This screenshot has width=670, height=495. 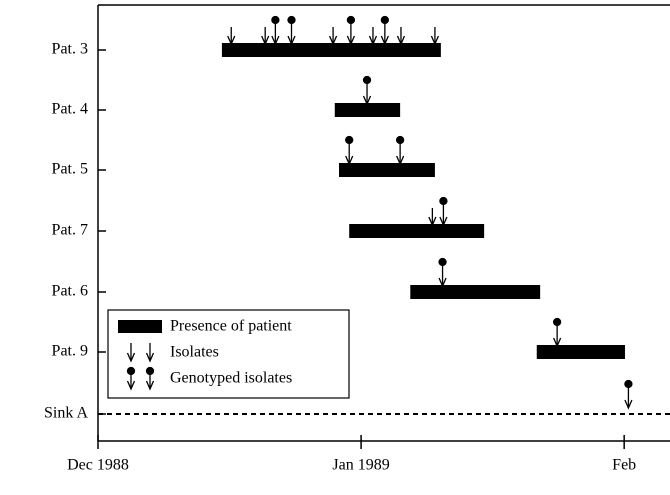 I want to click on x-tick-label: Dec 1988, so click(x=98, y=465).